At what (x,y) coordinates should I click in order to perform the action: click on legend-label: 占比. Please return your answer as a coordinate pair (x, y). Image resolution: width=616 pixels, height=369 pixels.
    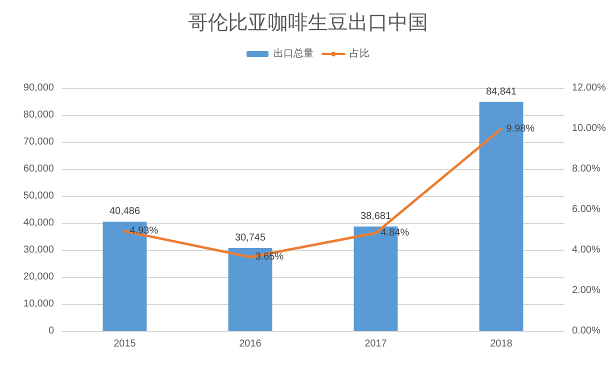
    Looking at the image, I should click on (360, 54).